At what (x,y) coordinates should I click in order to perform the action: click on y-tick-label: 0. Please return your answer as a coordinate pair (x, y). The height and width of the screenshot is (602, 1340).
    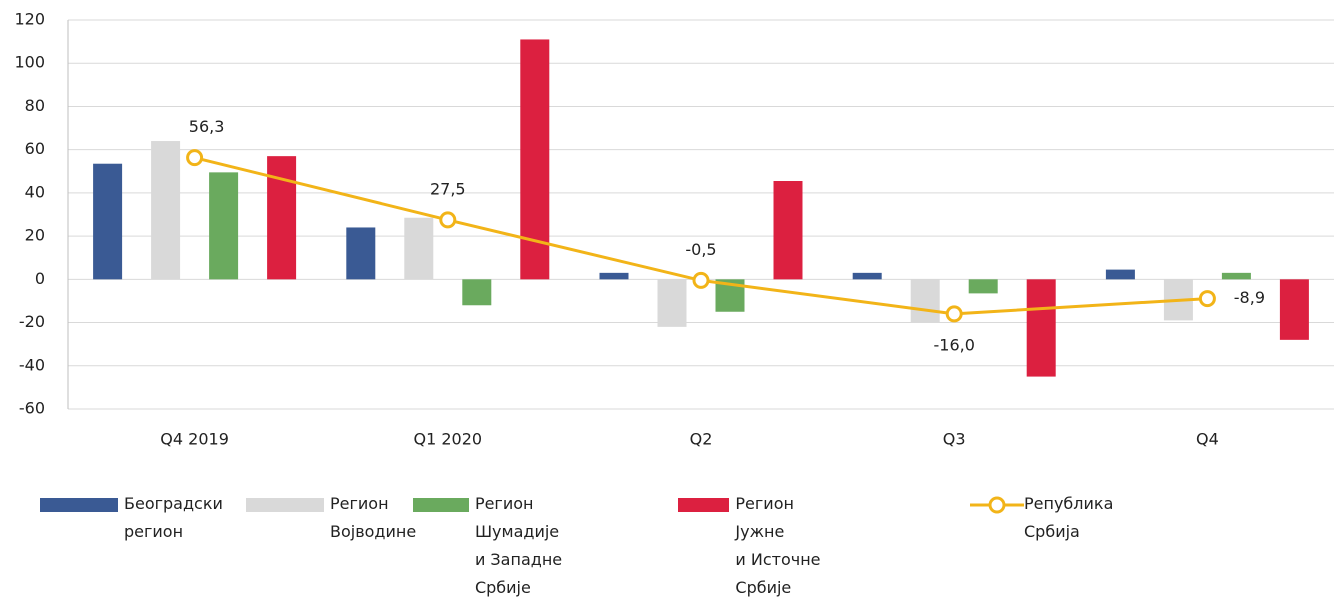
    Looking at the image, I should click on (40, 278).